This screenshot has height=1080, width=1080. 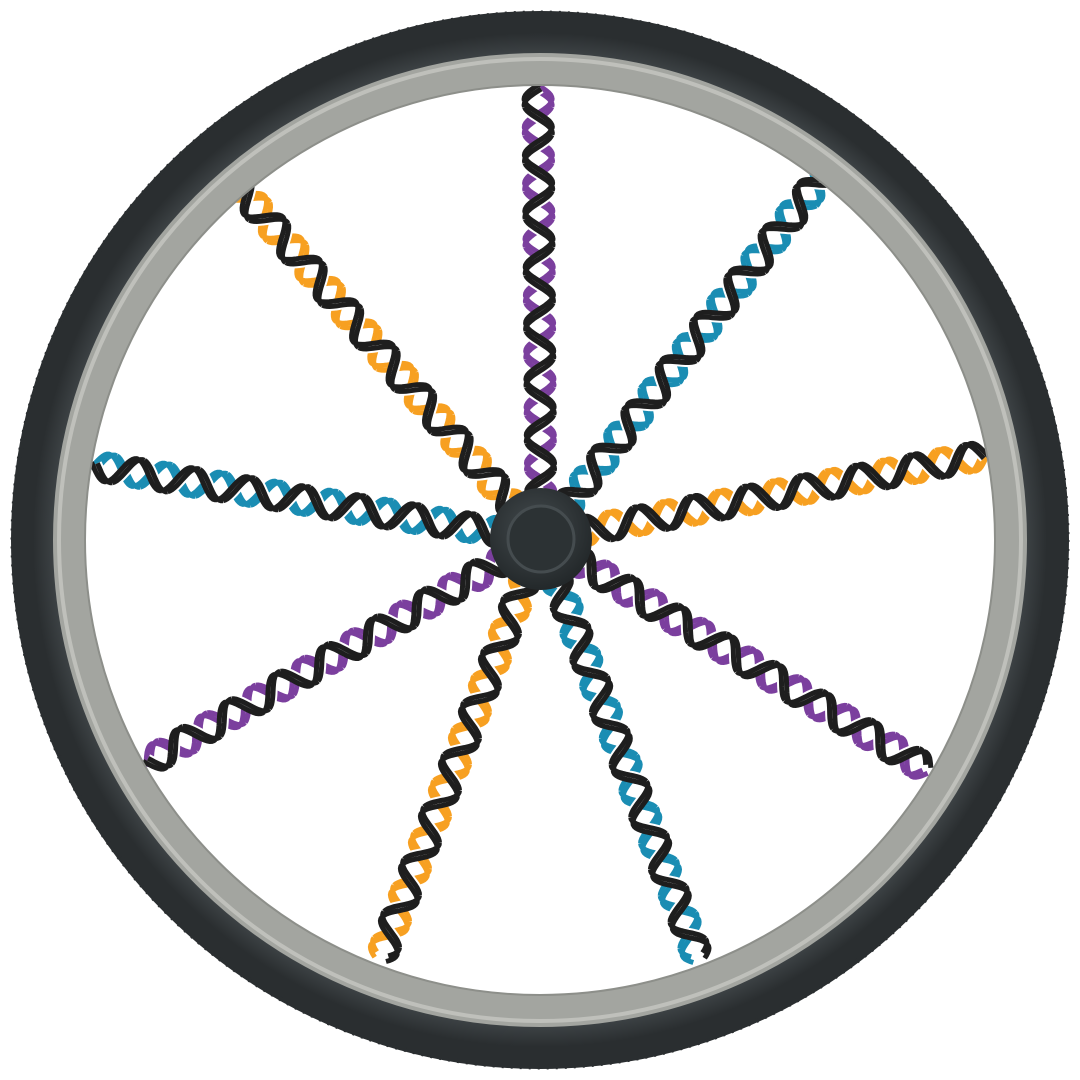 What do you see at coordinates (297, 500) in the screenshot?
I see `spoke-left` at bounding box center [297, 500].